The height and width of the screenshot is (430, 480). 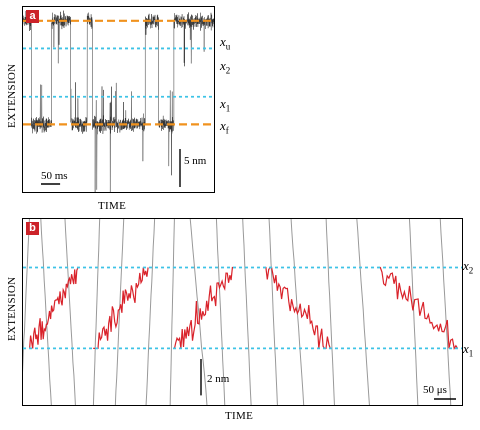 I want to click on panel-b-scalebar-x-label: 50 μs, so click(x=435, y=390).